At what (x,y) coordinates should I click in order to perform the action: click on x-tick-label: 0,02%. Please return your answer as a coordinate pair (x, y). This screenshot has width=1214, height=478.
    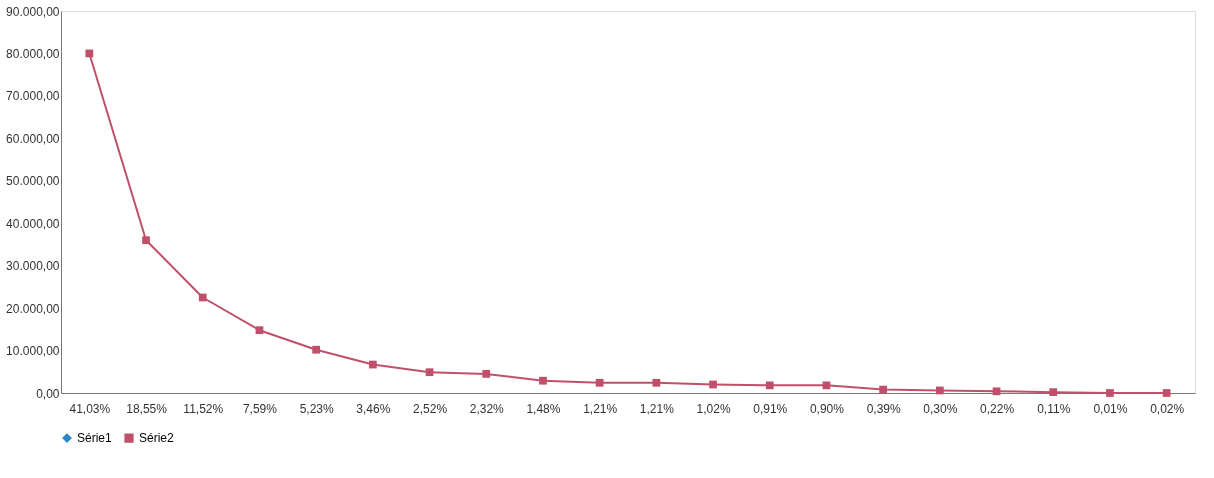
    Looking at the image, I should click on (1167, 408).